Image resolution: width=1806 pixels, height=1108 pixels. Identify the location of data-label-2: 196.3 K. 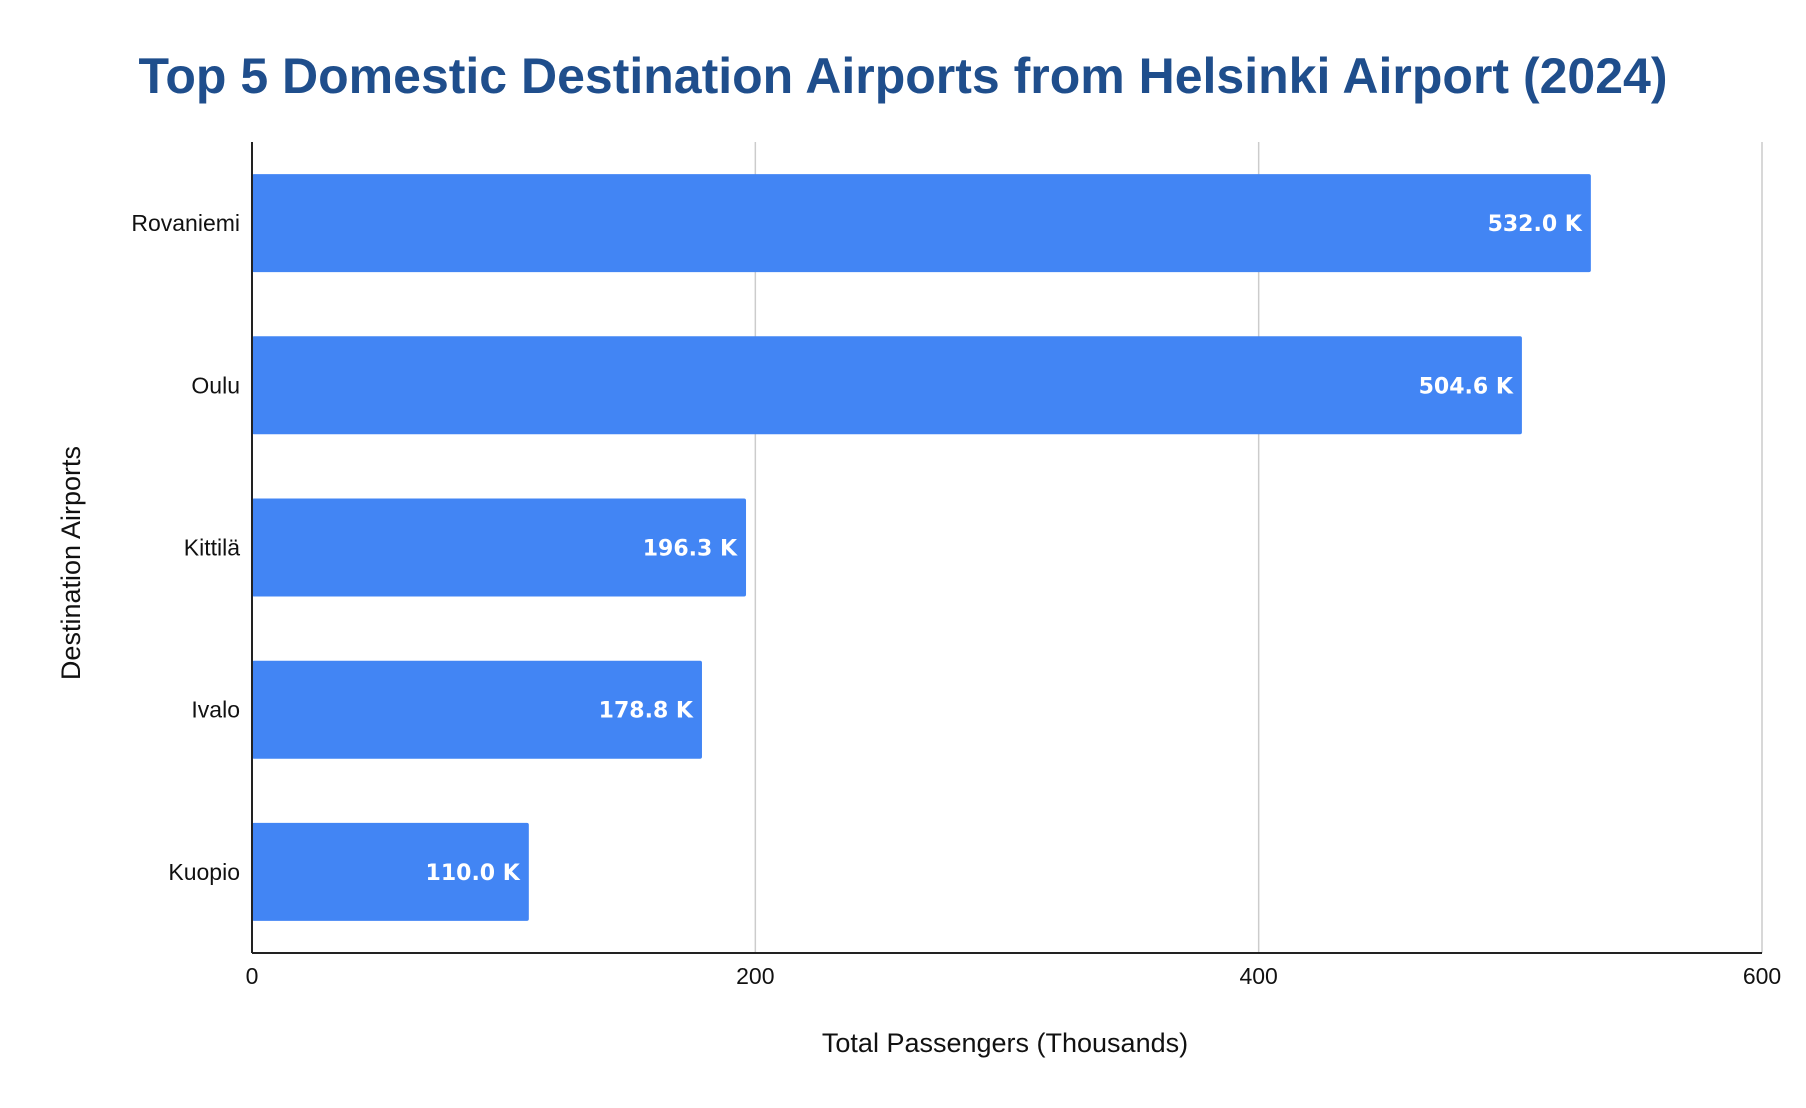
(690, 549).